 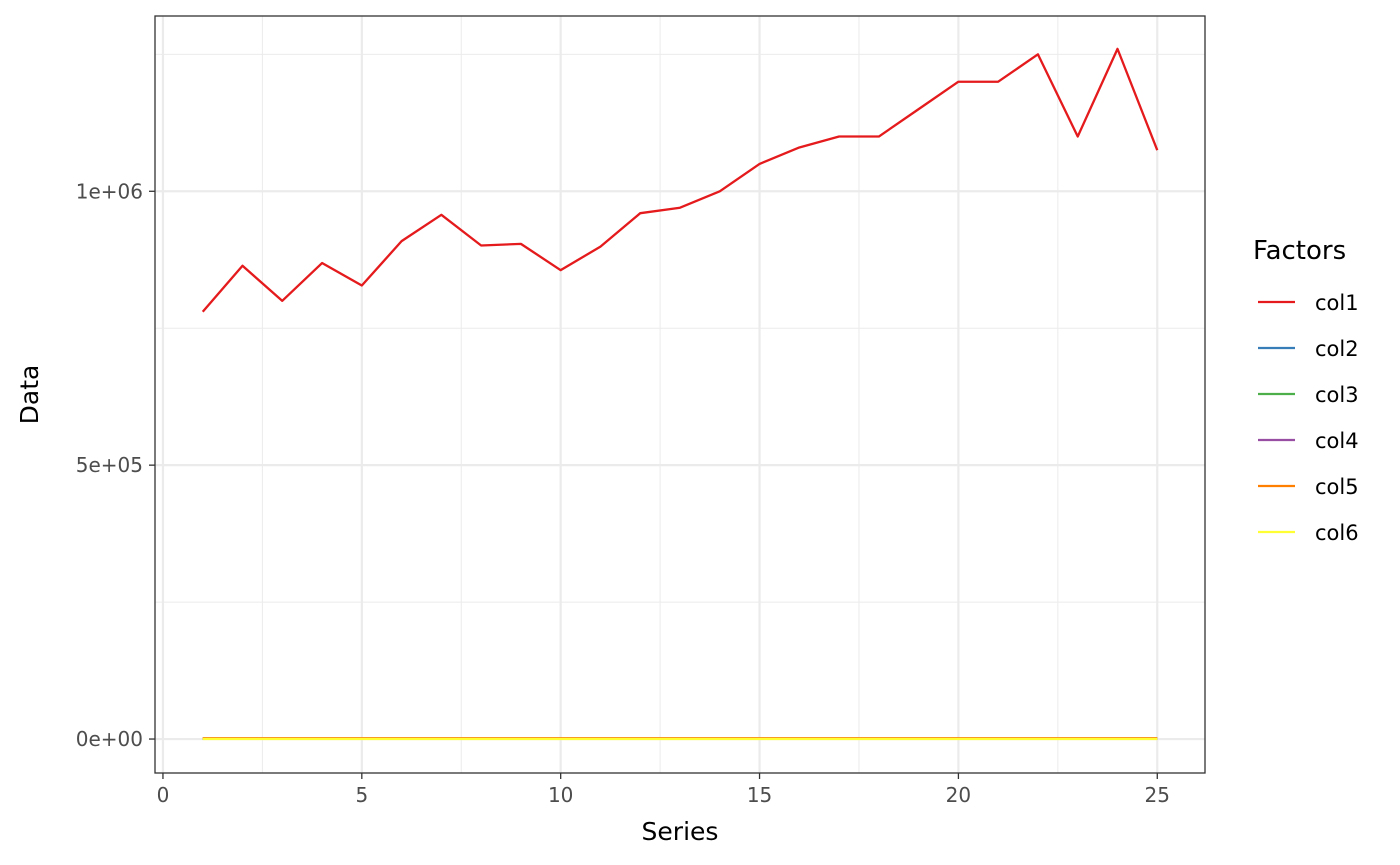 What do you see at coordinates (163, 795) in the screenshot?
I see `x-tick-label: 0` at bounding box center [163, 795].